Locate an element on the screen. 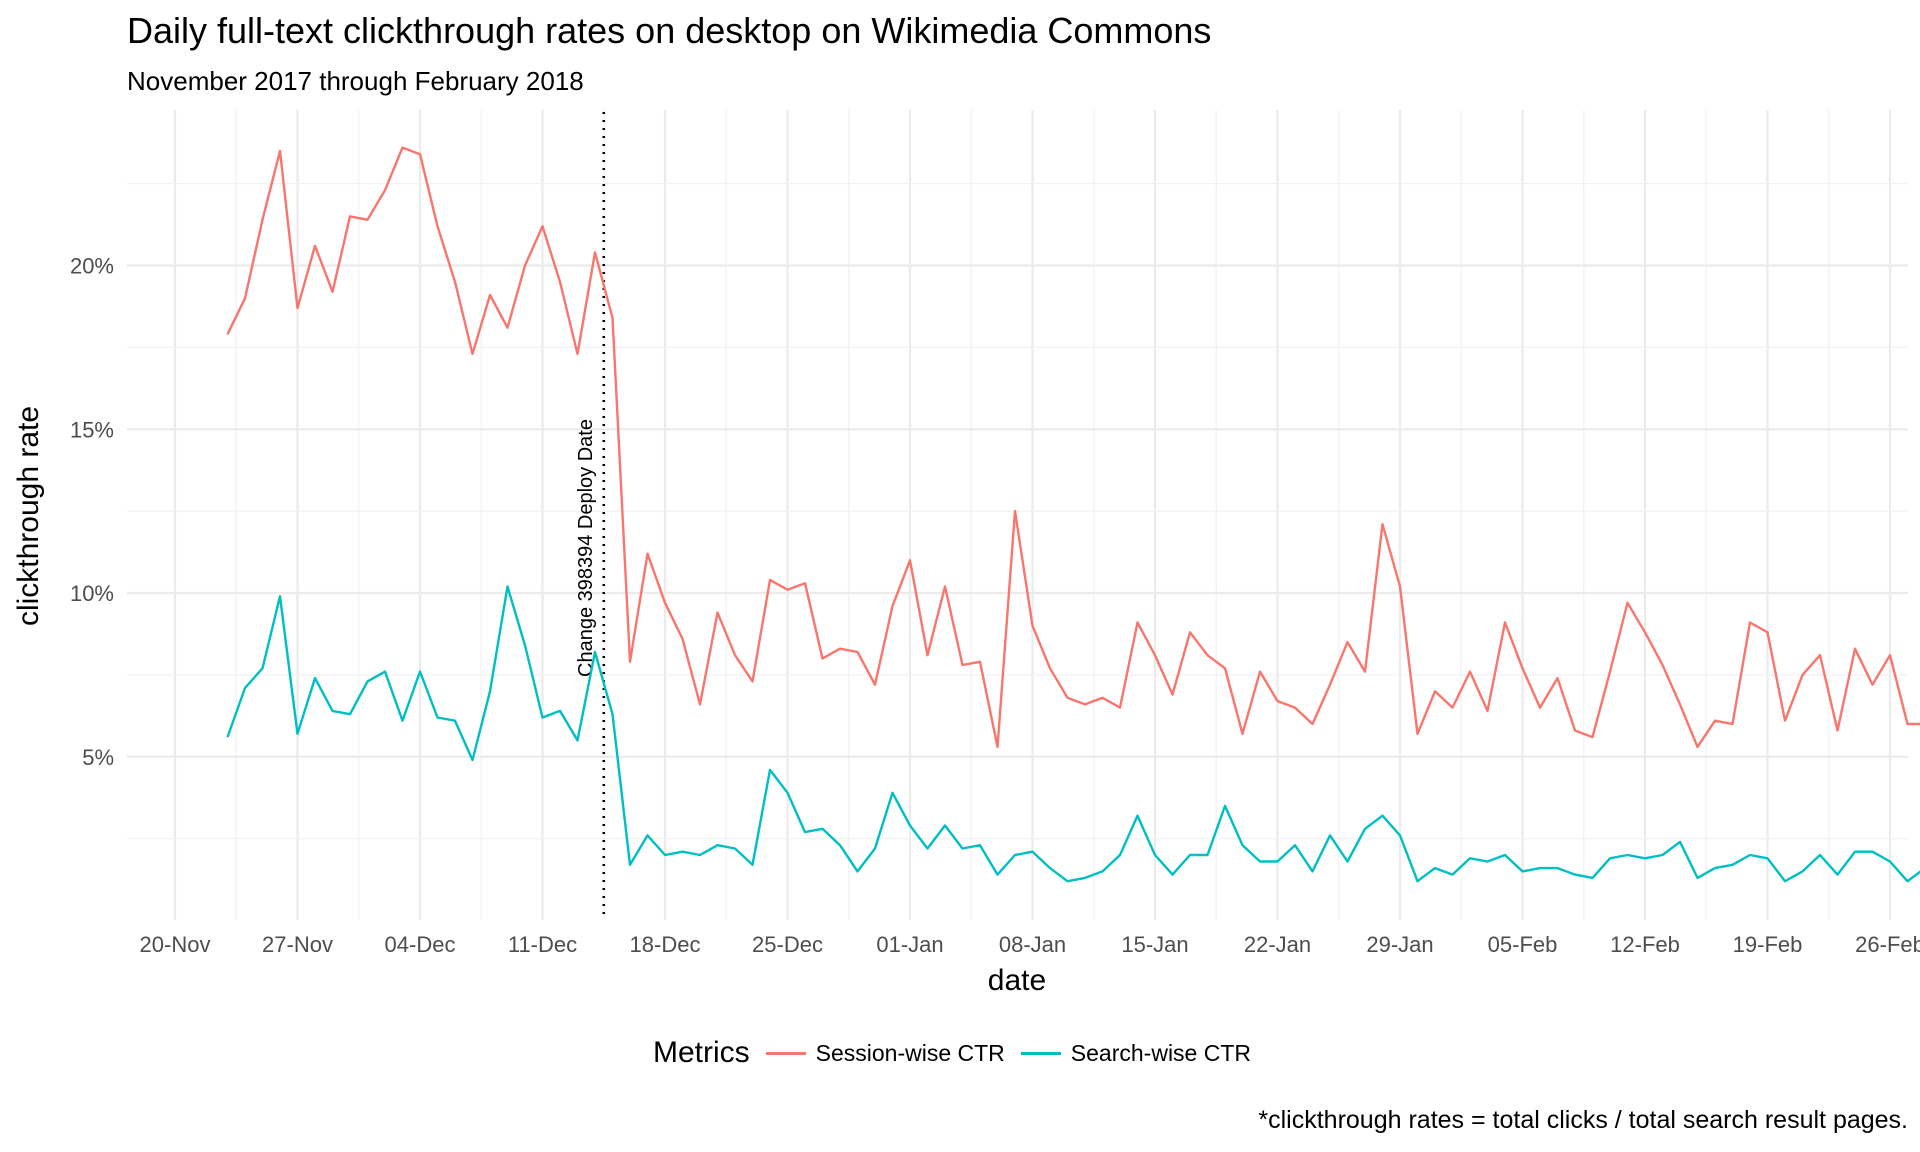 This screenshot has height=1152, width=1920. x-tick-label: 26-Feb is located at coordinates (1887, 944).